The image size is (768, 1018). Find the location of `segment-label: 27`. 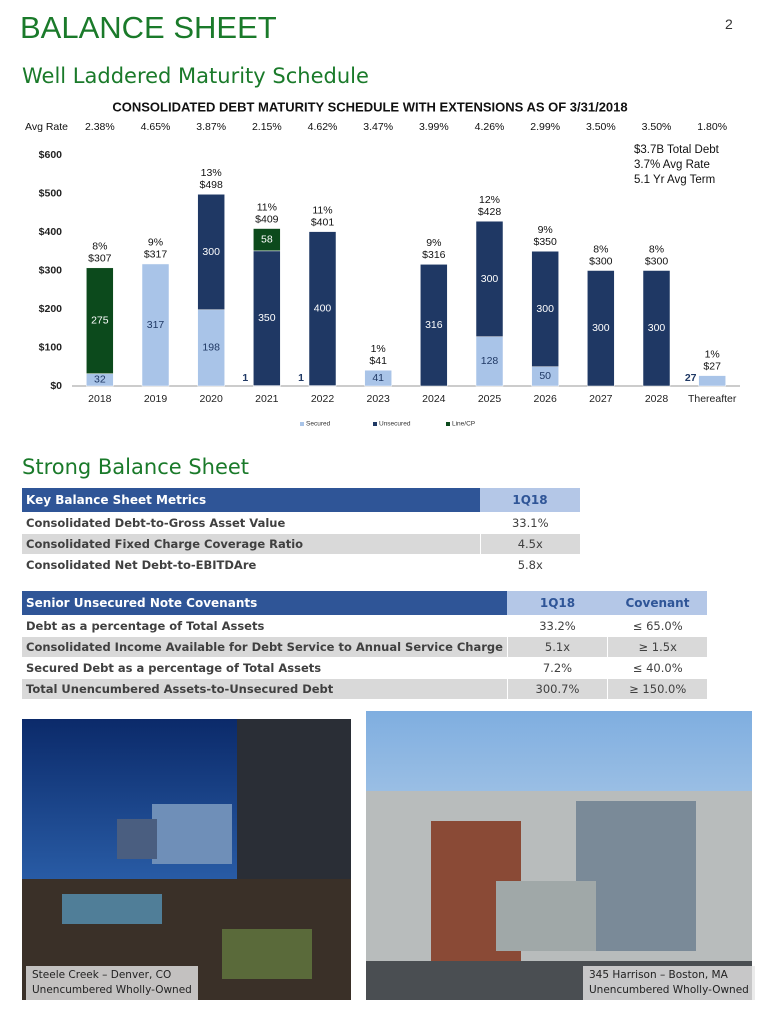

segment-label: 27 is located at coordinates (691, 378).